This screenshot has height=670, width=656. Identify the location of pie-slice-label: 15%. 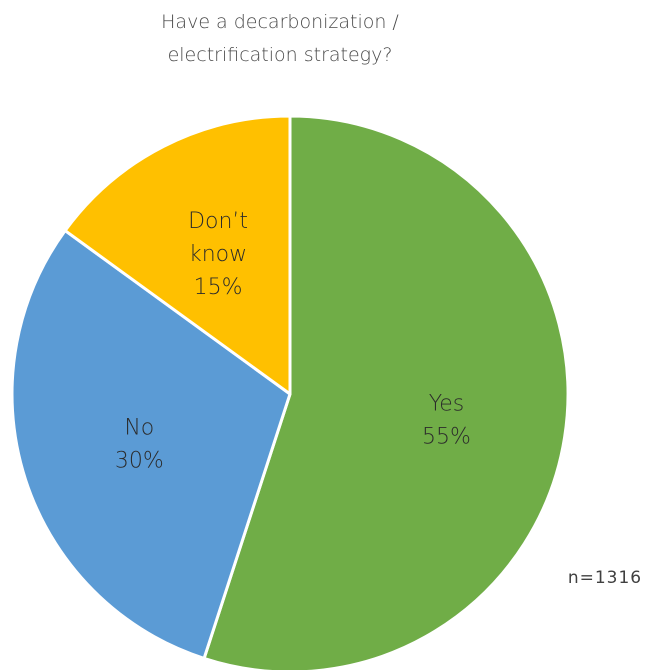
(218, 287).